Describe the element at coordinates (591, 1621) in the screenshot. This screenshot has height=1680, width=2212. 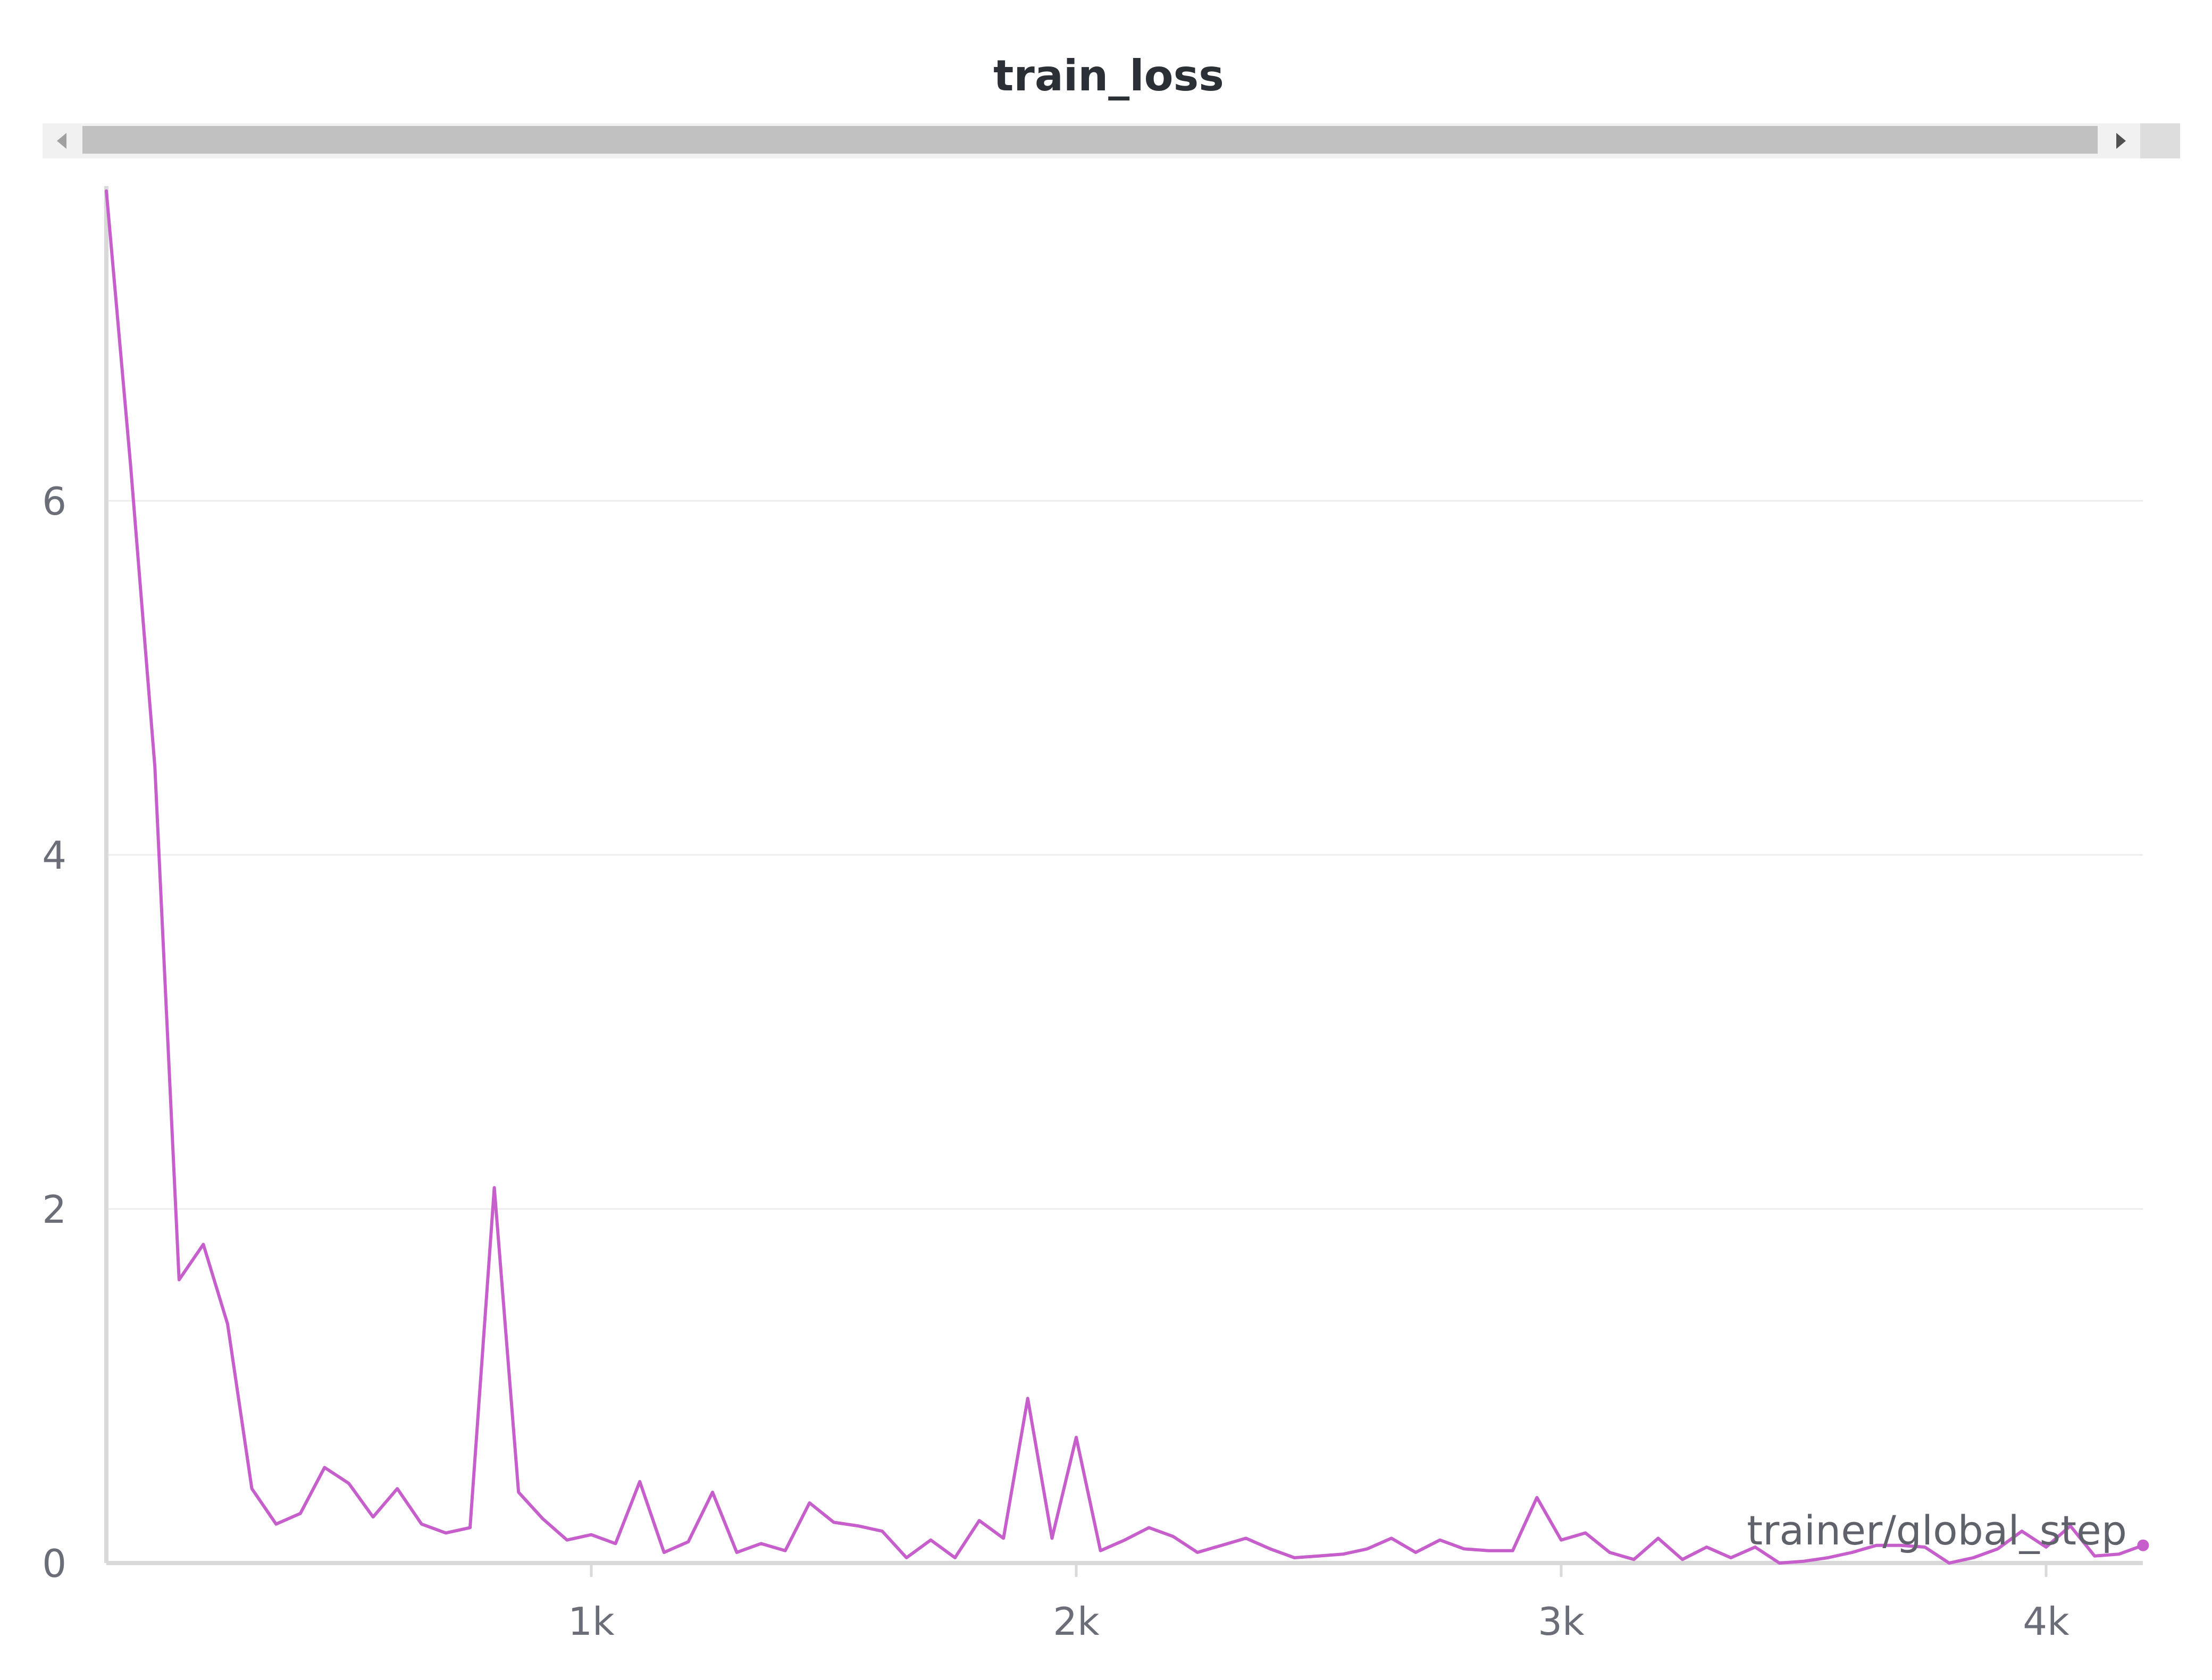
I see `x-tick-label: 1k` at that location.